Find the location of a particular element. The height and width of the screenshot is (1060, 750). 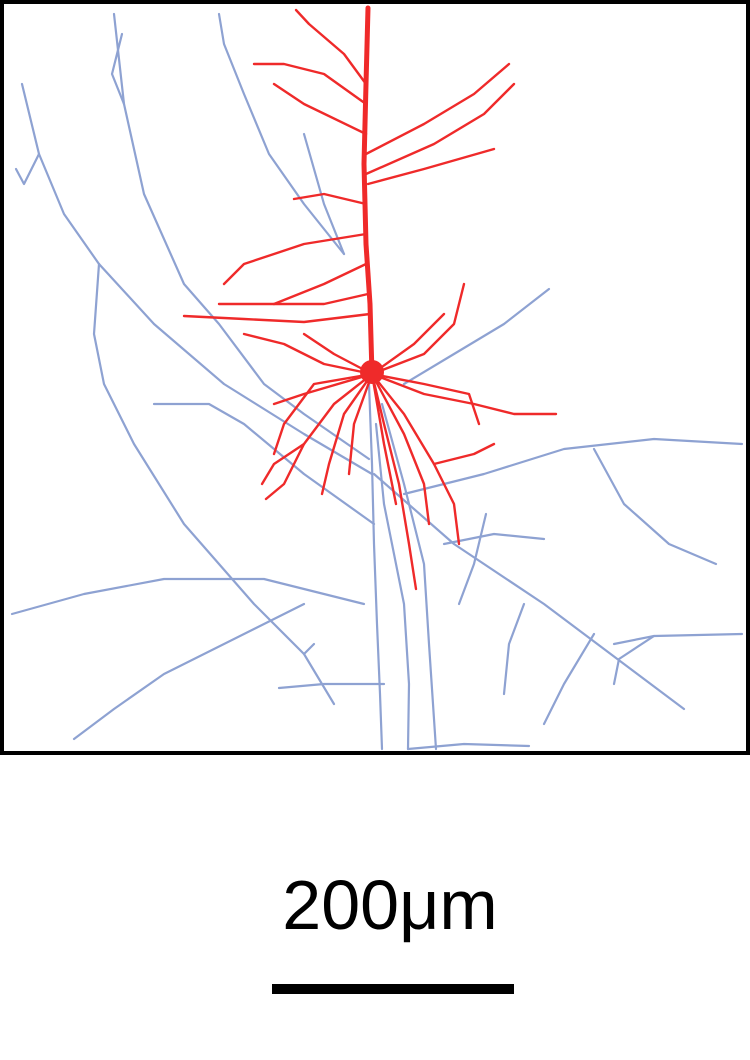

scale-bar is located at coordinates (393, 989).